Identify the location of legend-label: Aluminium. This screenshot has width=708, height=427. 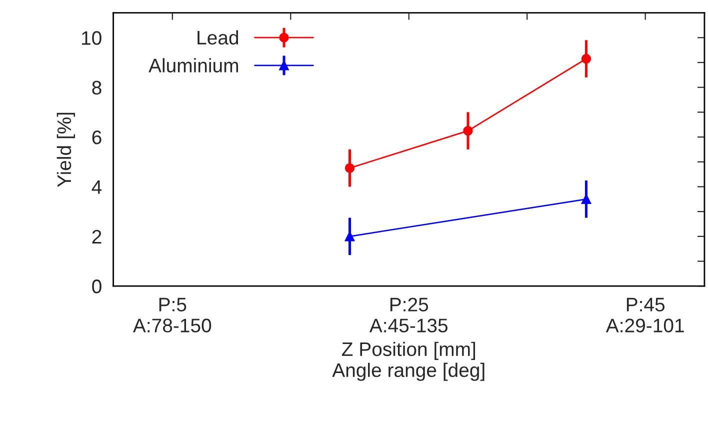
(193, 65).